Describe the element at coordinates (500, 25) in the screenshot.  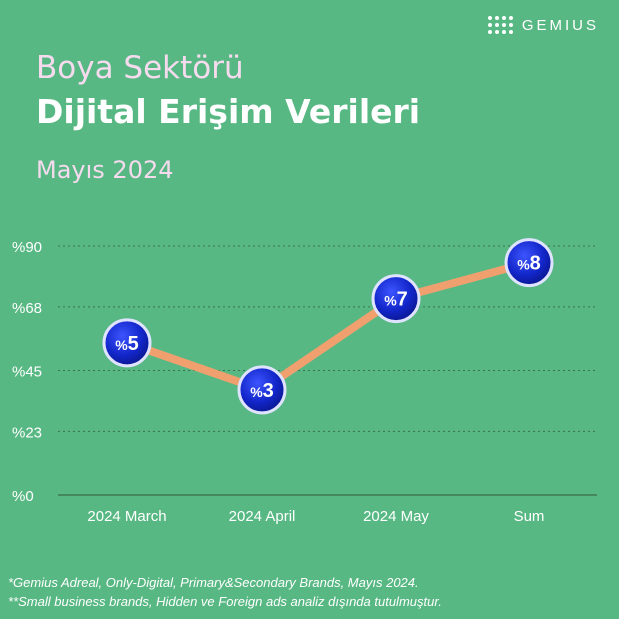
I see `logo-dots-icon` at that location.